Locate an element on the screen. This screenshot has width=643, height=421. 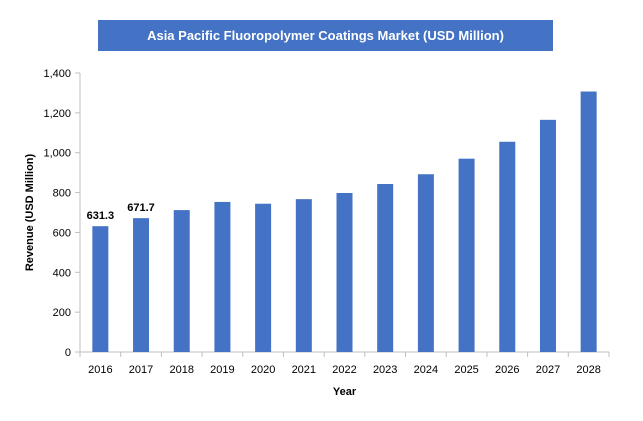
data-label: 631.3 is located at coordinates (101, 216).